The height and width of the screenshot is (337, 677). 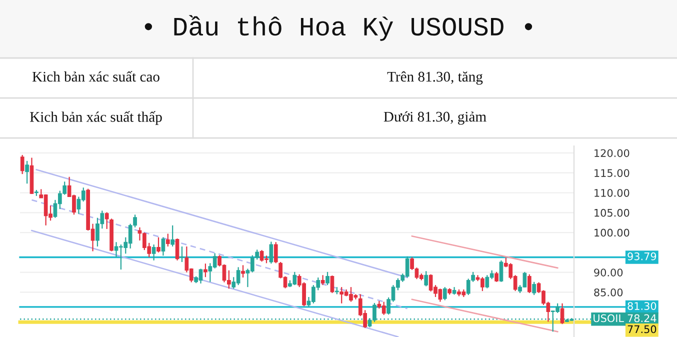 I want to click on y-tick-label: 120.00, so click(x=612, y=153).